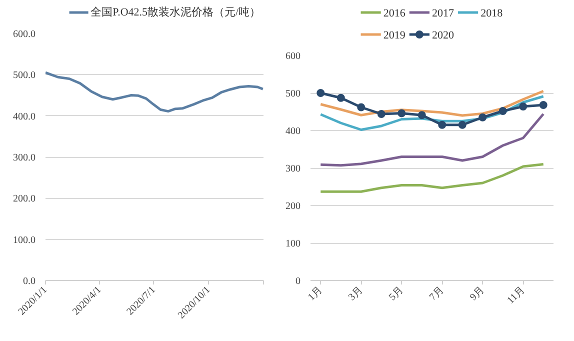  Describe the element at coordinates (516, 295) in the screenshot. I see `x-tick-label: 11月` at that location.